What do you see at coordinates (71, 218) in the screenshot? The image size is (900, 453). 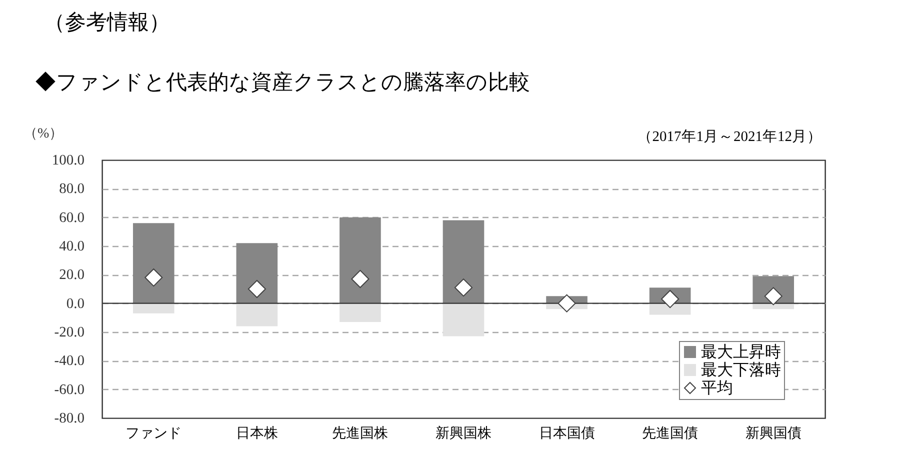 I see `y-tick-label: 60.0` at bounding box center [71, 218].